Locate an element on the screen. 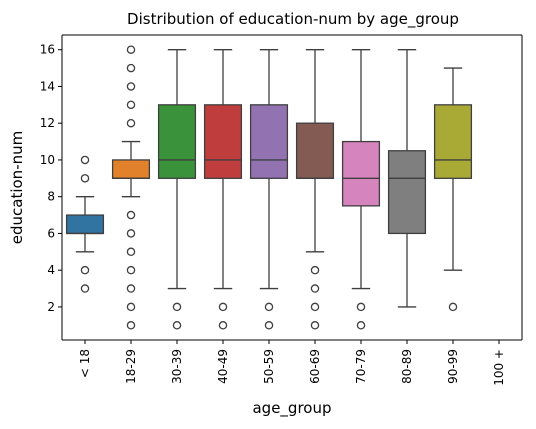 Image resolution: width=536 pixels, height=429 pixels. y-axis-title: education-num is located at coordinates (17, 187).